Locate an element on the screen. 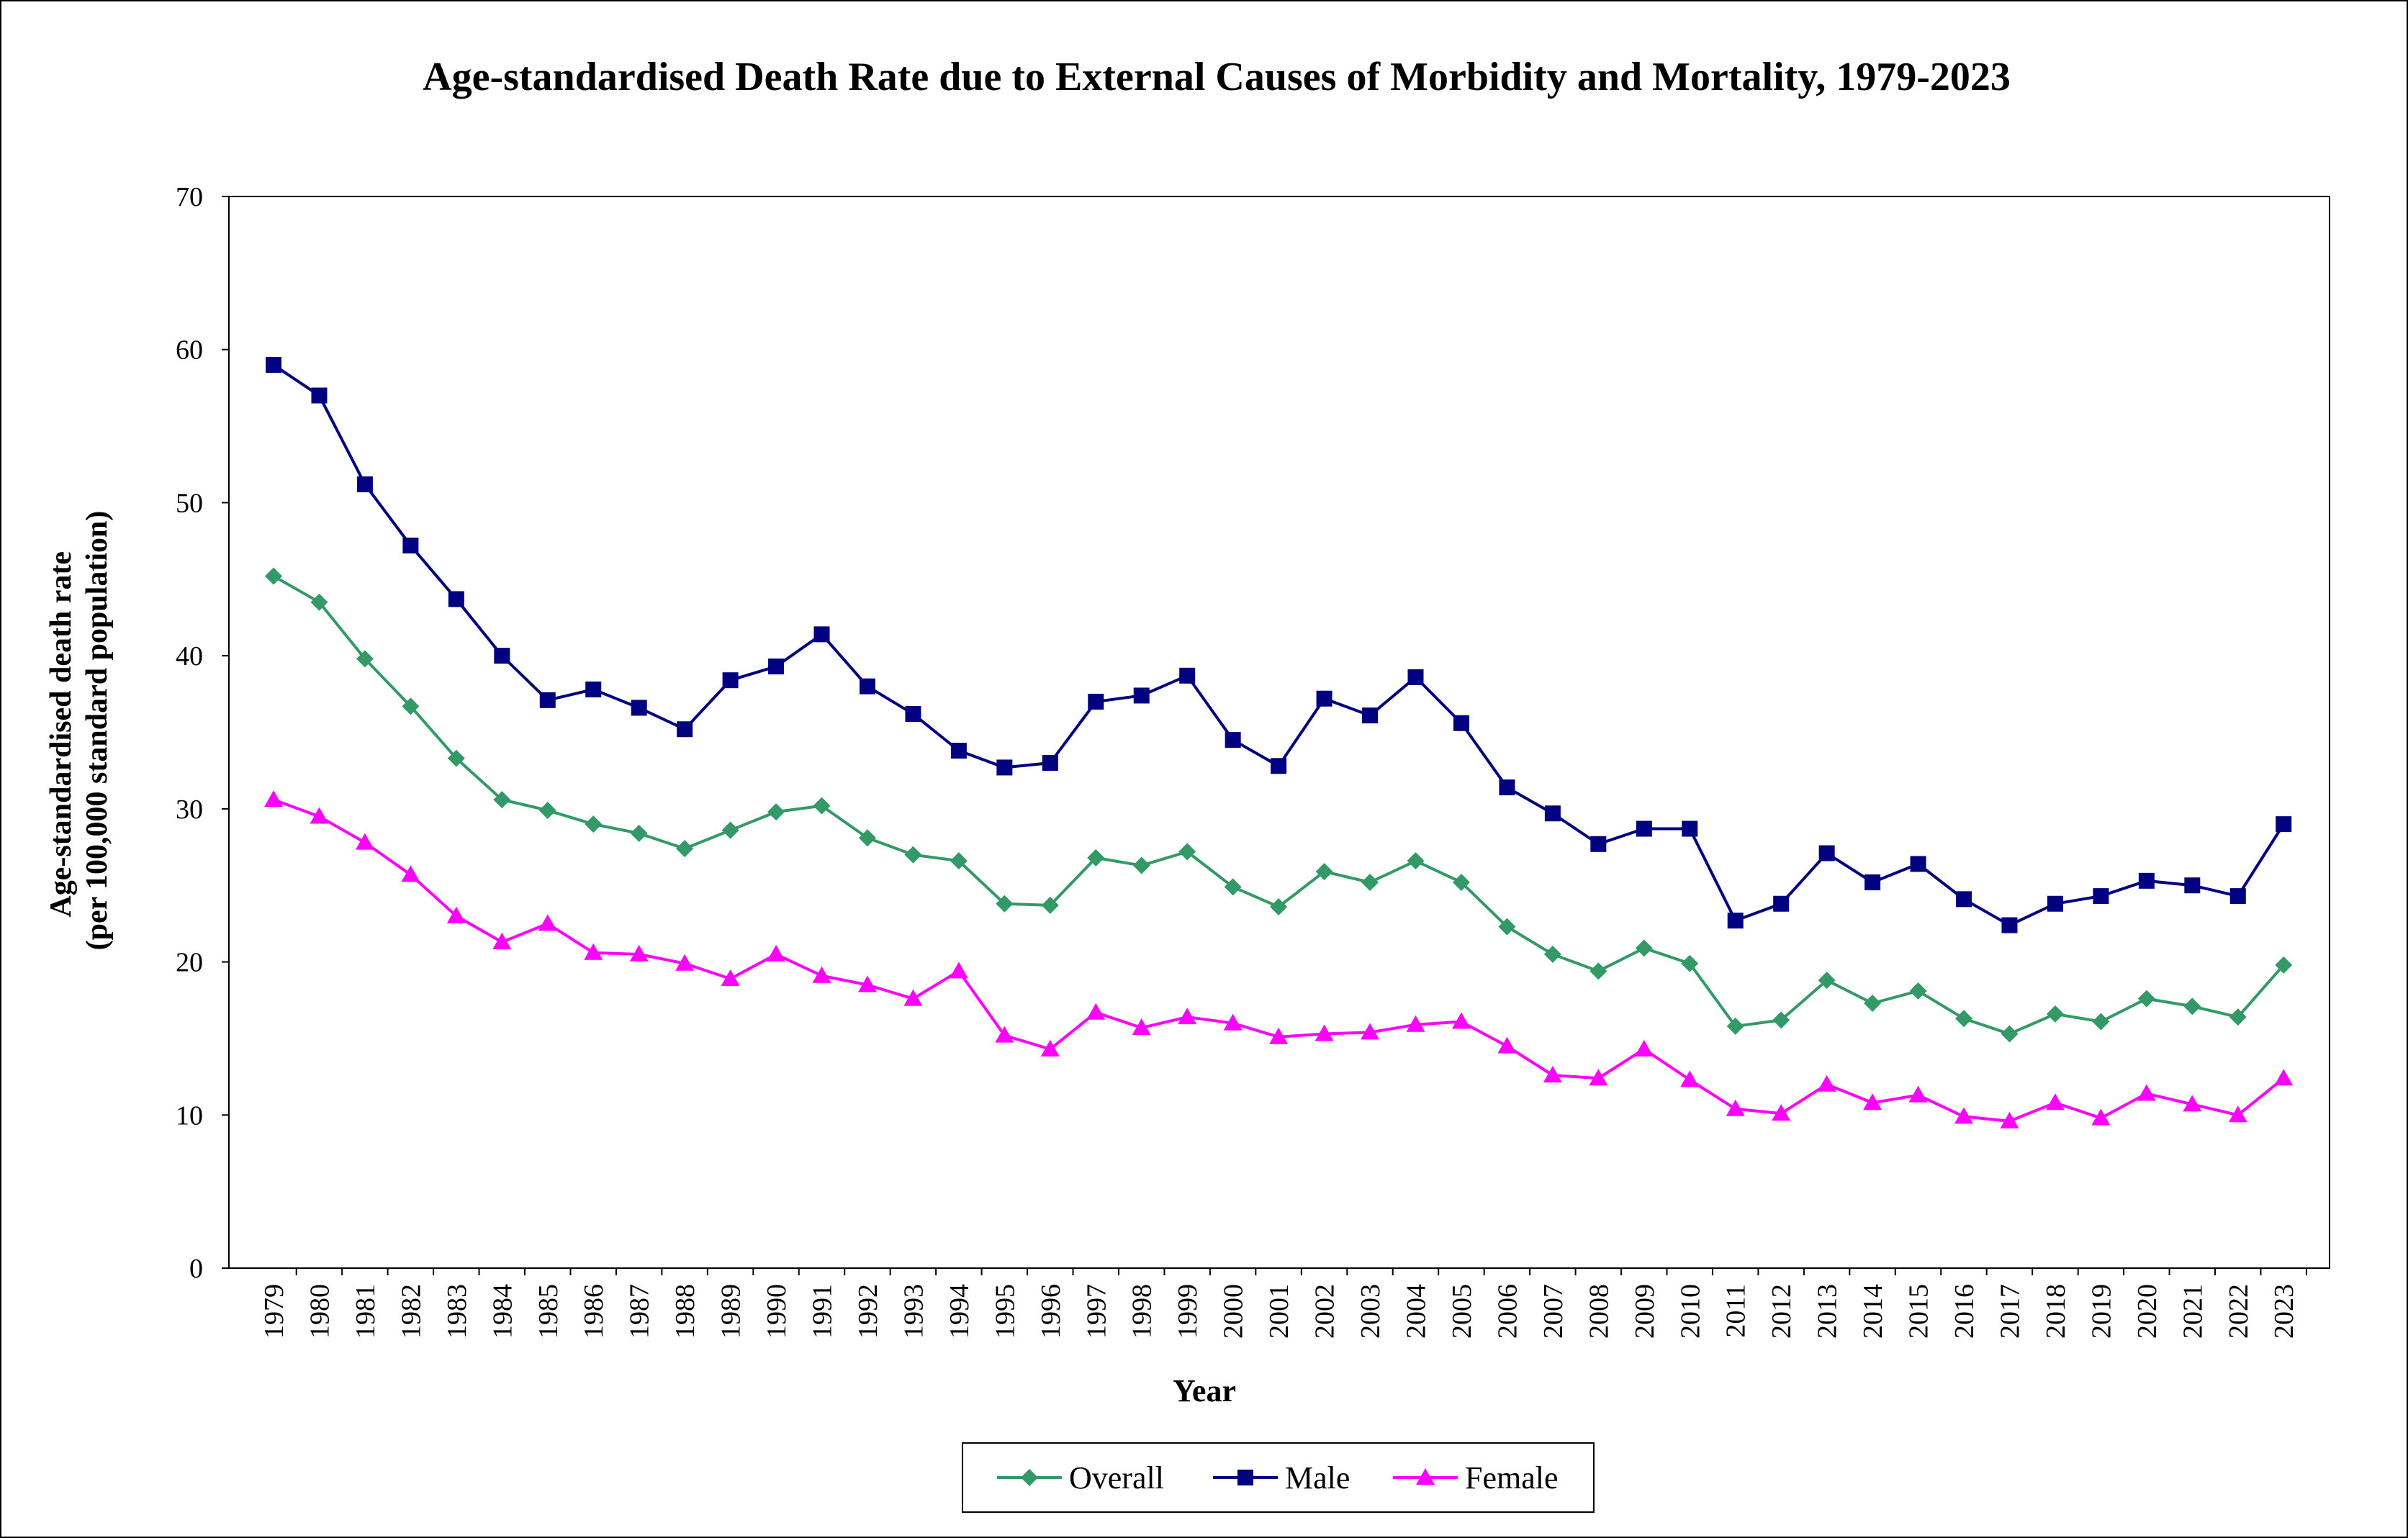 This screenshot has width=2408, height=1538. x-tick-label: 2010 is located at coordinates (1690, 1312).